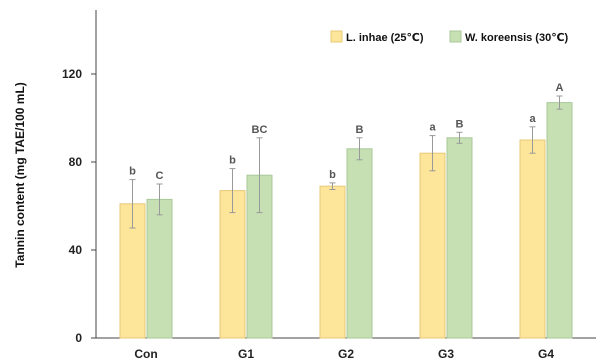 The image size is (611, 363). What do you see at coordinates (446, 354) in the screenshot?
I see `x-tick-label: G3` at bounding box center [446, 354].